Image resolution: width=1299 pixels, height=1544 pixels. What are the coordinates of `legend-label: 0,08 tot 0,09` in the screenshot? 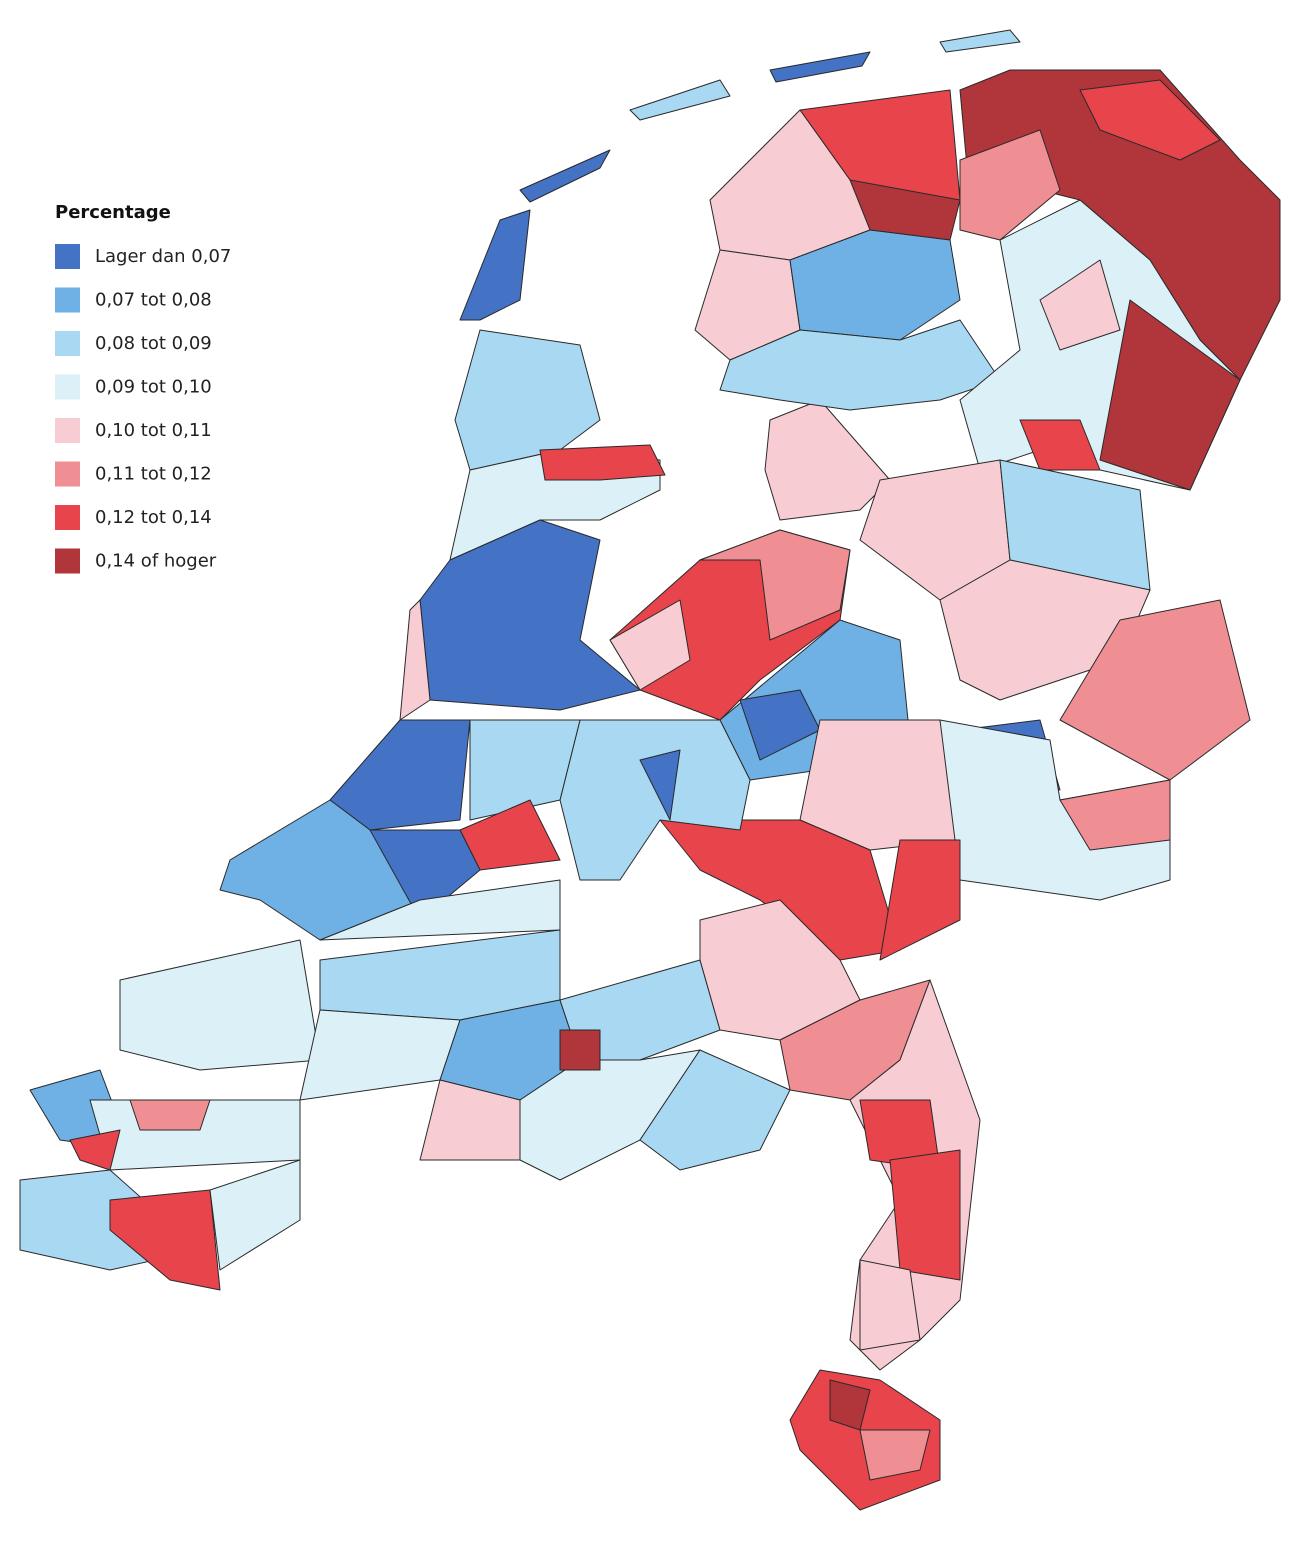 It's located at (153, 343).